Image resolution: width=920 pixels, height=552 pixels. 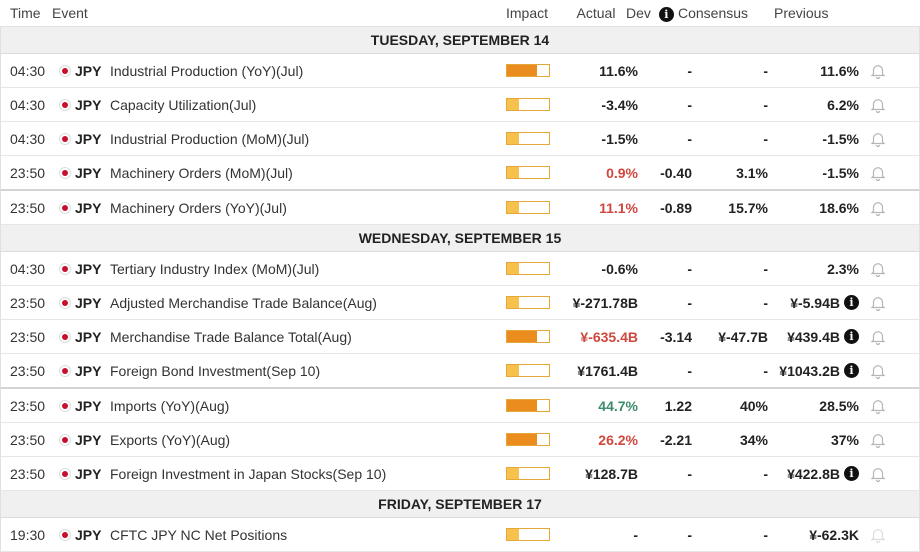 What do you see at coordinates (596, 13) in the screenshot?
I see `header-actual: Actual` at bounding box center [596, 13].